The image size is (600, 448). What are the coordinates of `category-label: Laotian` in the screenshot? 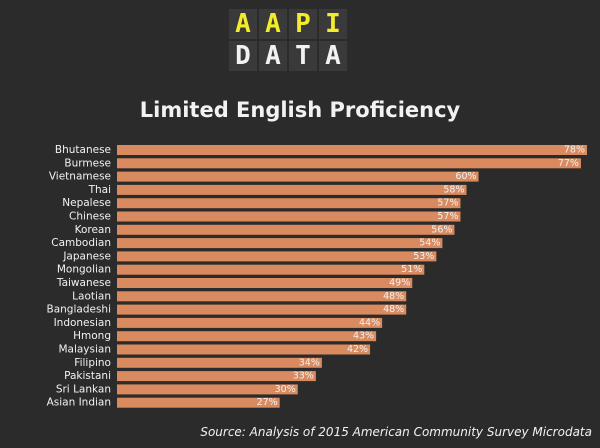 It's located at (91, 296).